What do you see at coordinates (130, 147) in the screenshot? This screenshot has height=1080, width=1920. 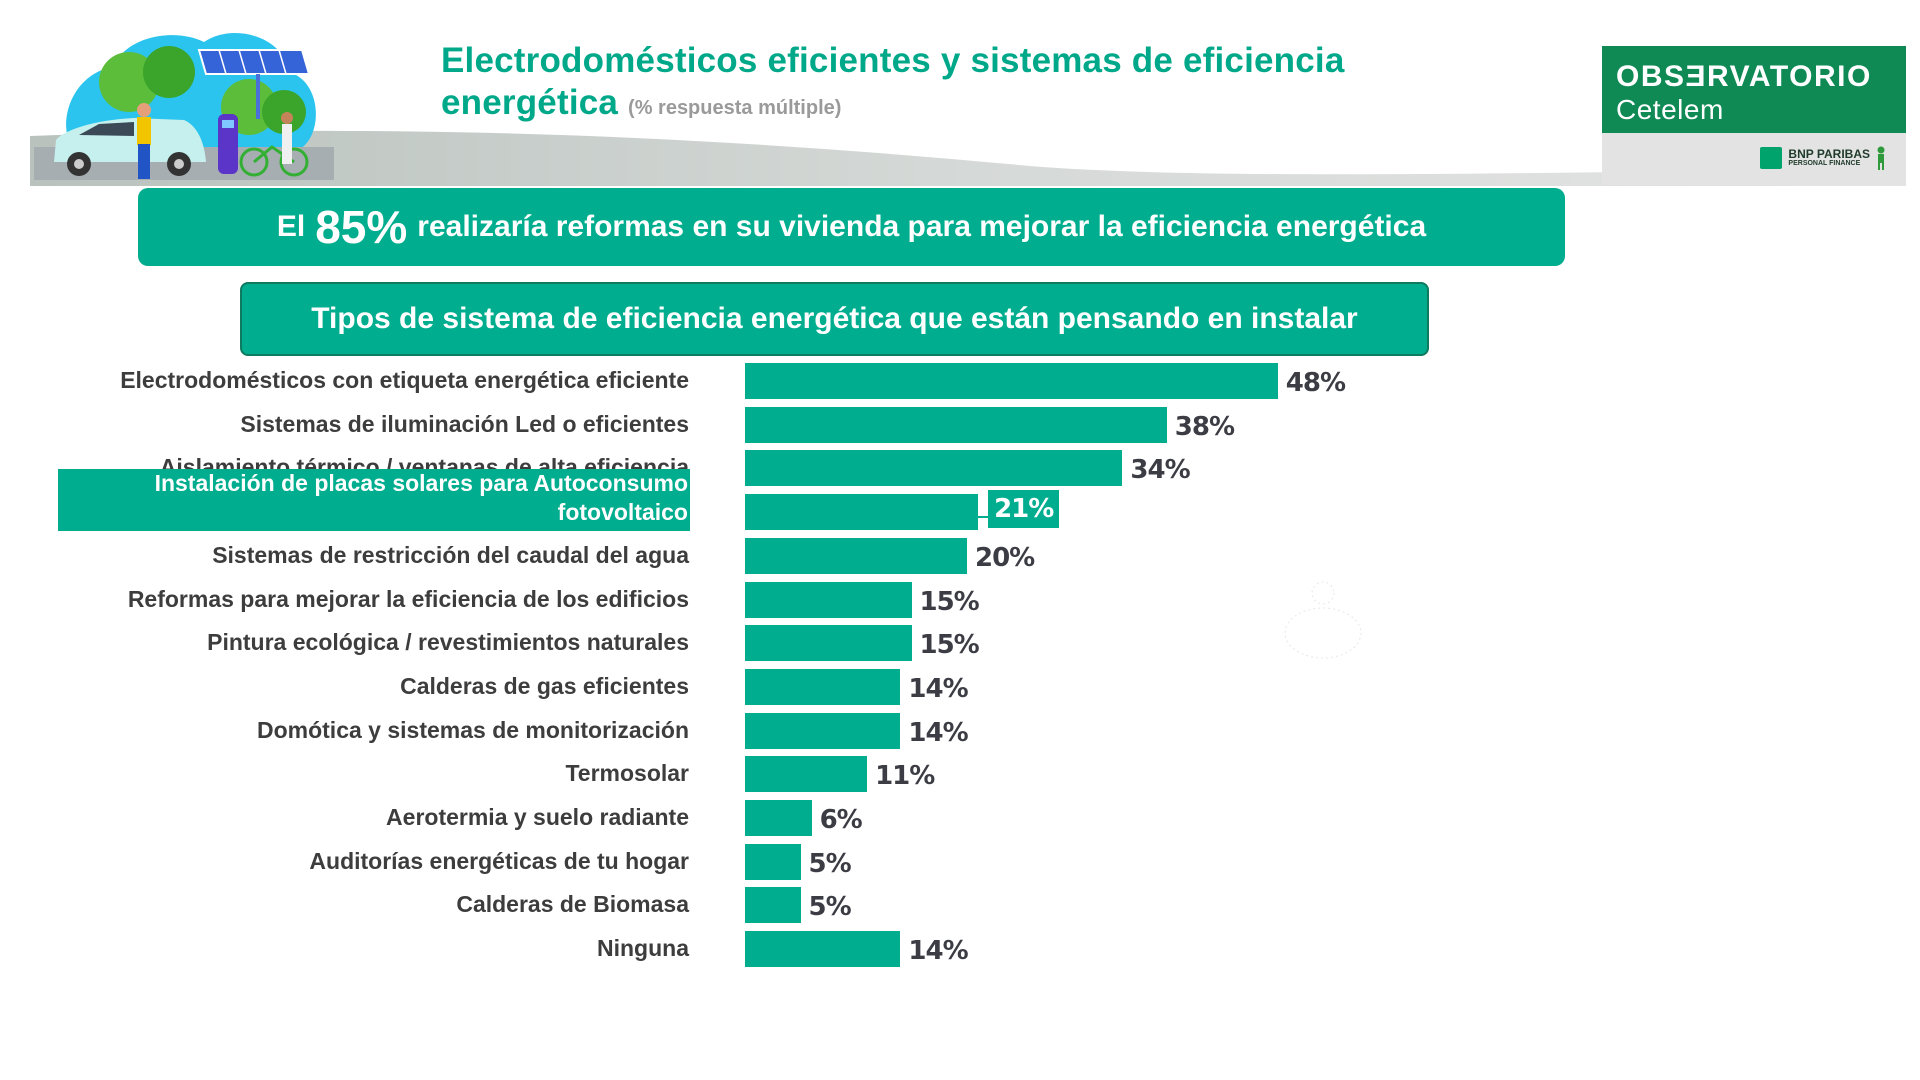 I see `electric-car-icon` at bounding box center [130, 147].